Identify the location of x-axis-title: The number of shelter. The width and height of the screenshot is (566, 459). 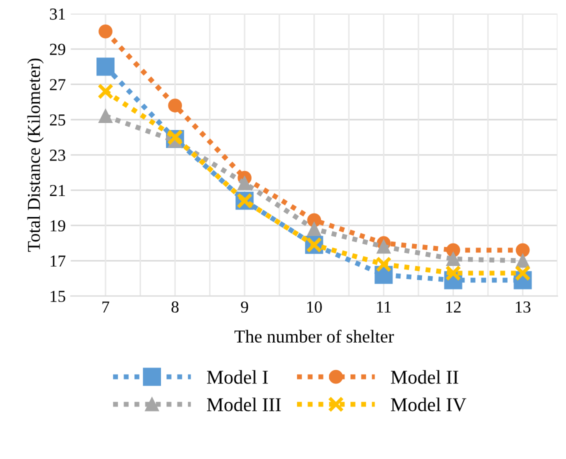
(314, 336).